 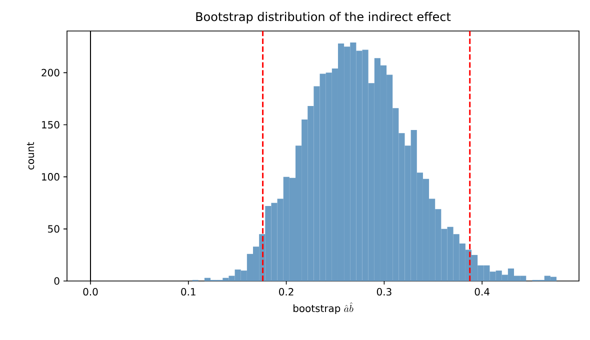 I want to click on chart-title: Bootstrap distribution of the indirect effect, so click(x=323, y=18).